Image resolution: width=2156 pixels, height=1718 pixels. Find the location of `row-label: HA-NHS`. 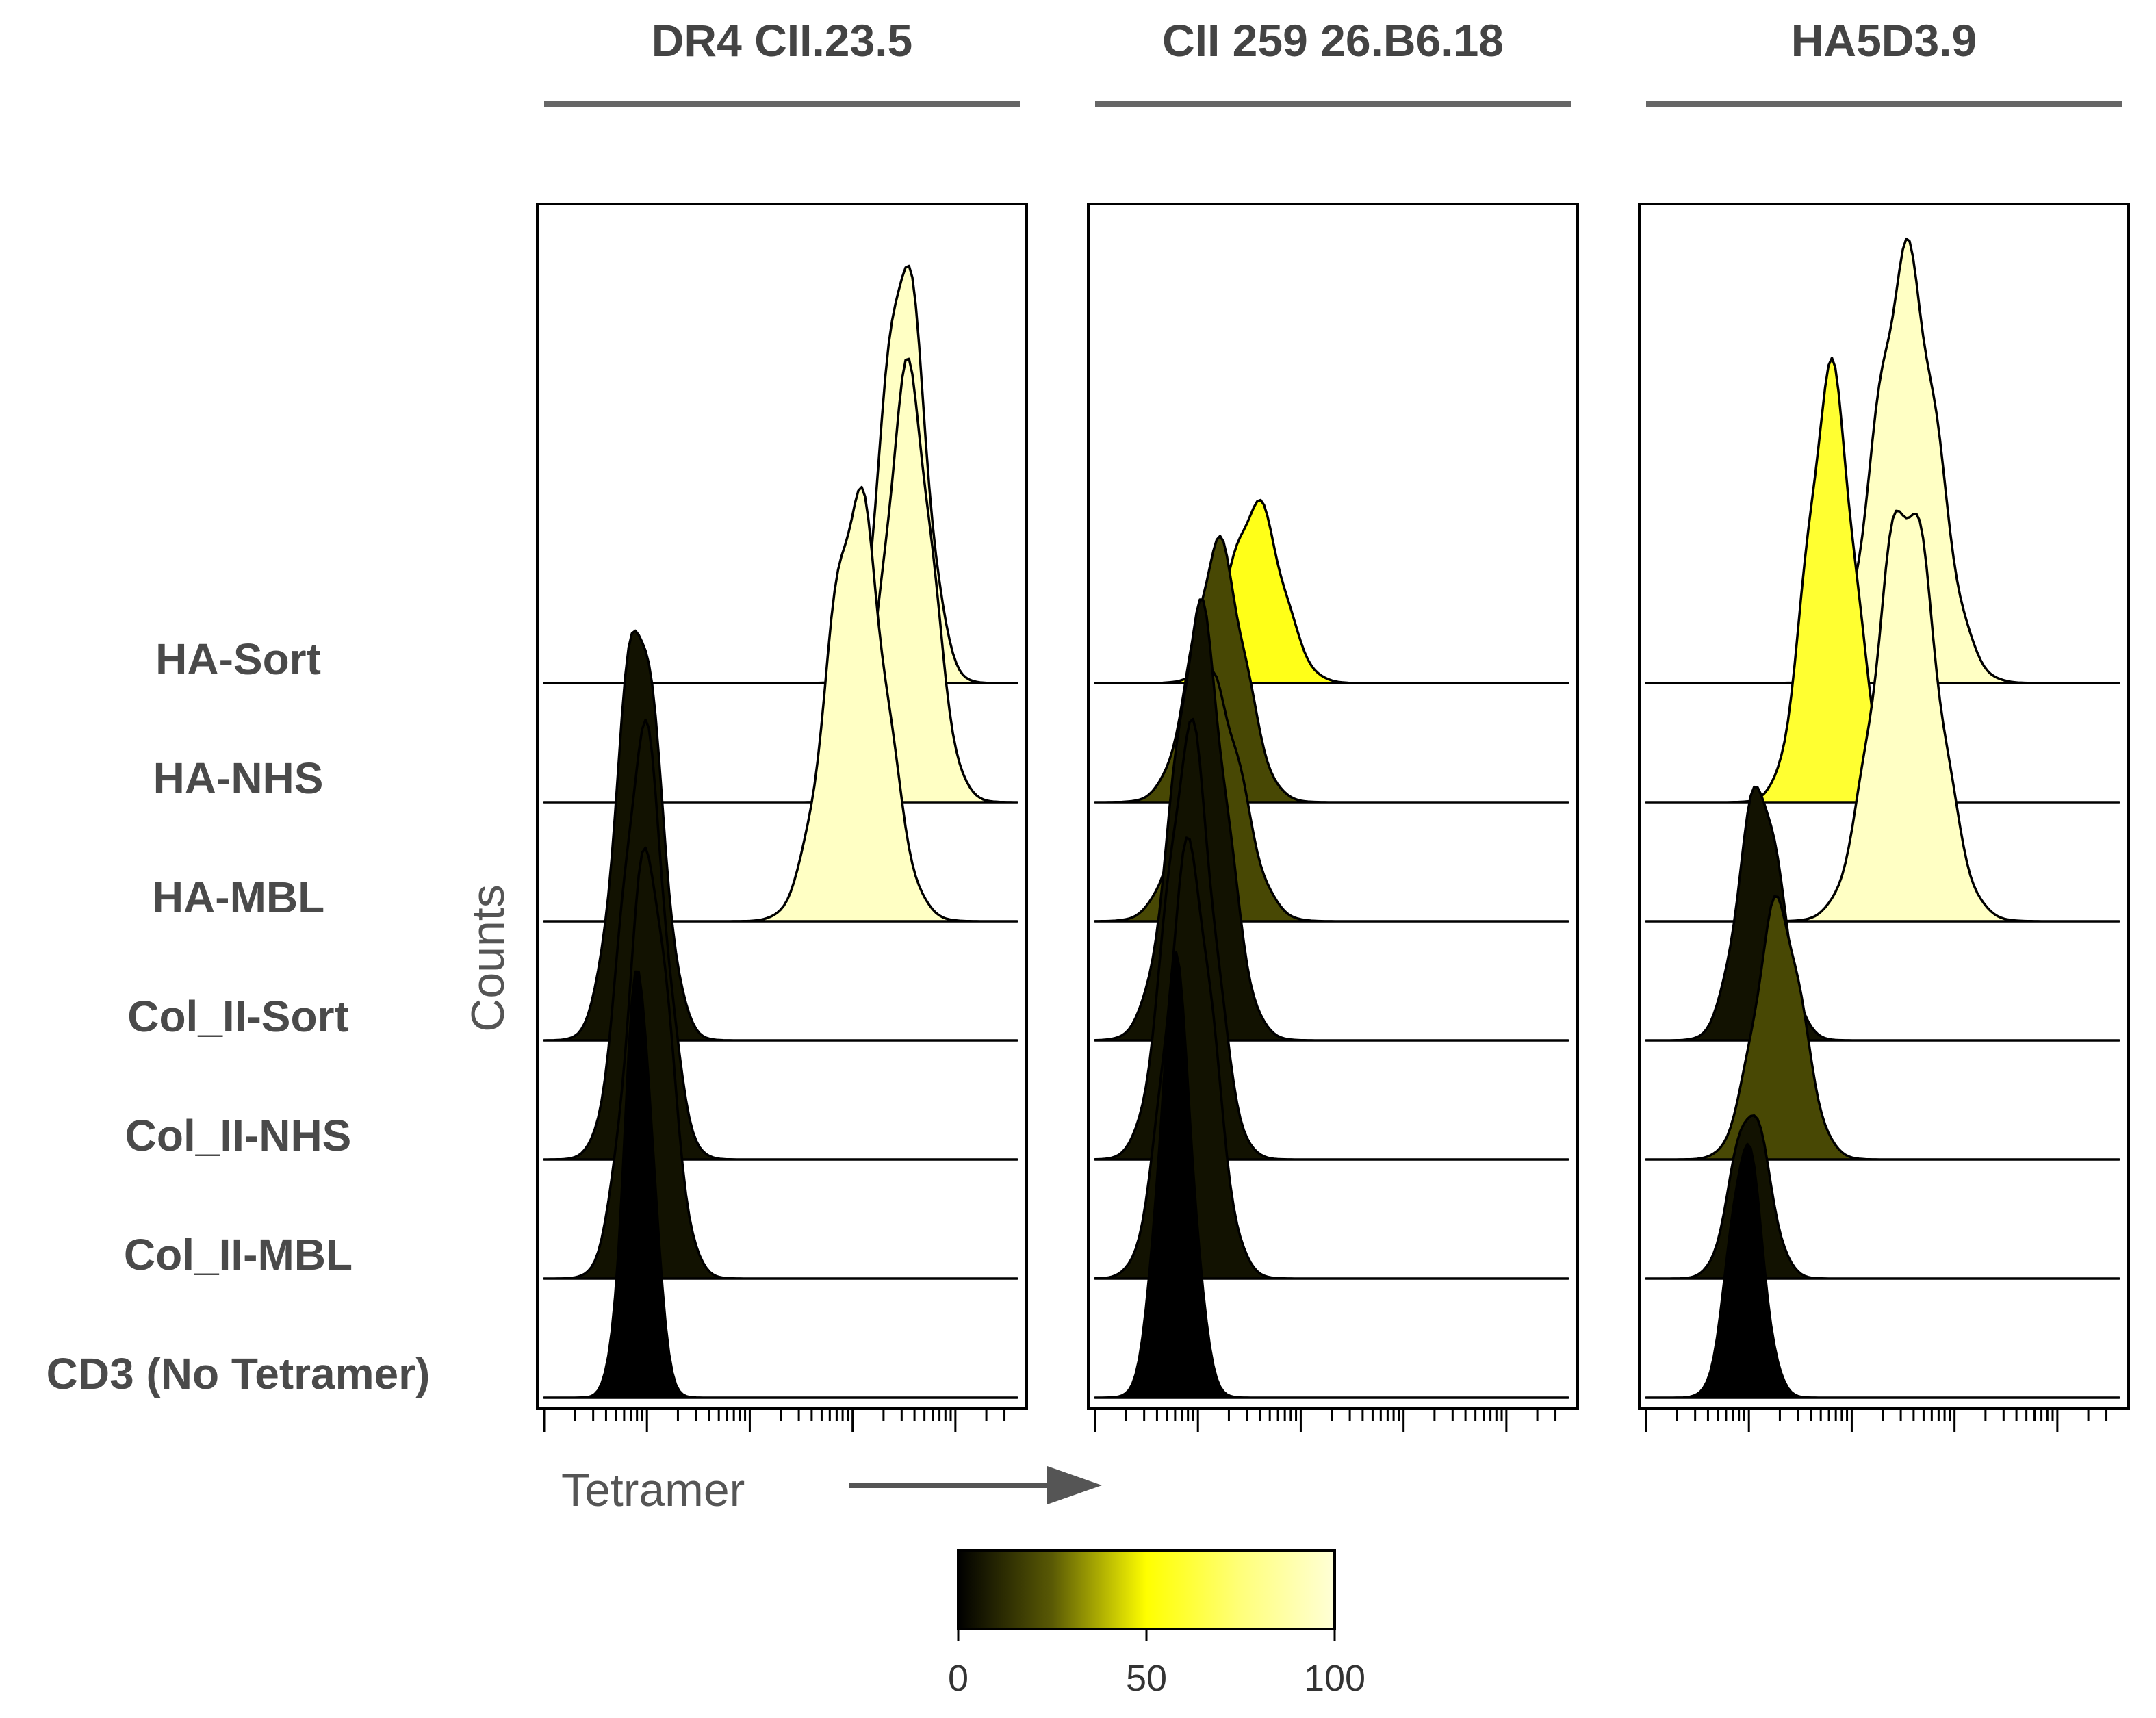

row-label: HA-NHS is located at coordinates (238, 778).